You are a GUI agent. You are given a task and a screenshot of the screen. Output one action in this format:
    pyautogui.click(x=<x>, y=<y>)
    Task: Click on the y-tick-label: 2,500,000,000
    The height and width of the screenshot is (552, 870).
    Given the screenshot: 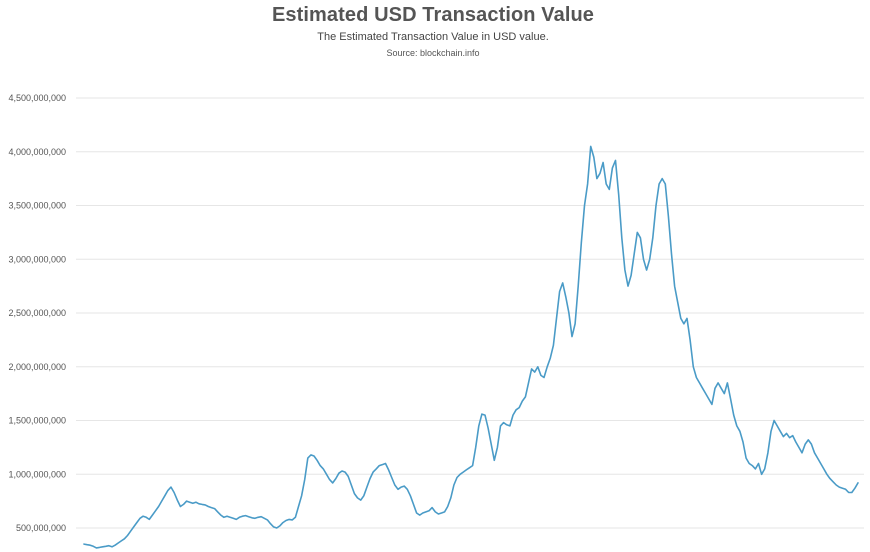 What is the action you would take?
    pyautogui.click(x=37, y=313)
    